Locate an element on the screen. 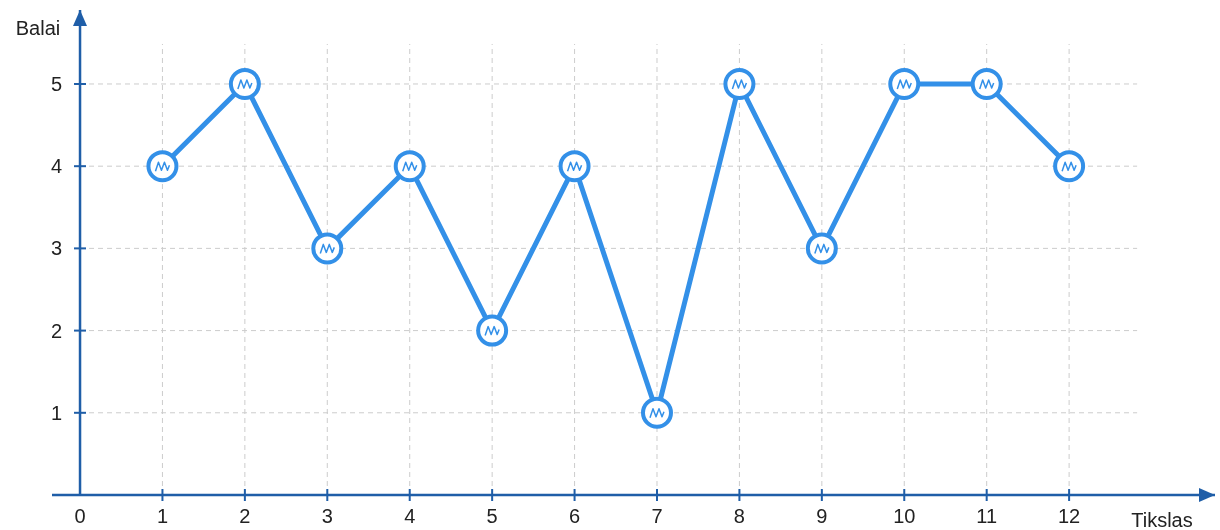  y-tick-label: 5 is located at coordinates (56, 83).